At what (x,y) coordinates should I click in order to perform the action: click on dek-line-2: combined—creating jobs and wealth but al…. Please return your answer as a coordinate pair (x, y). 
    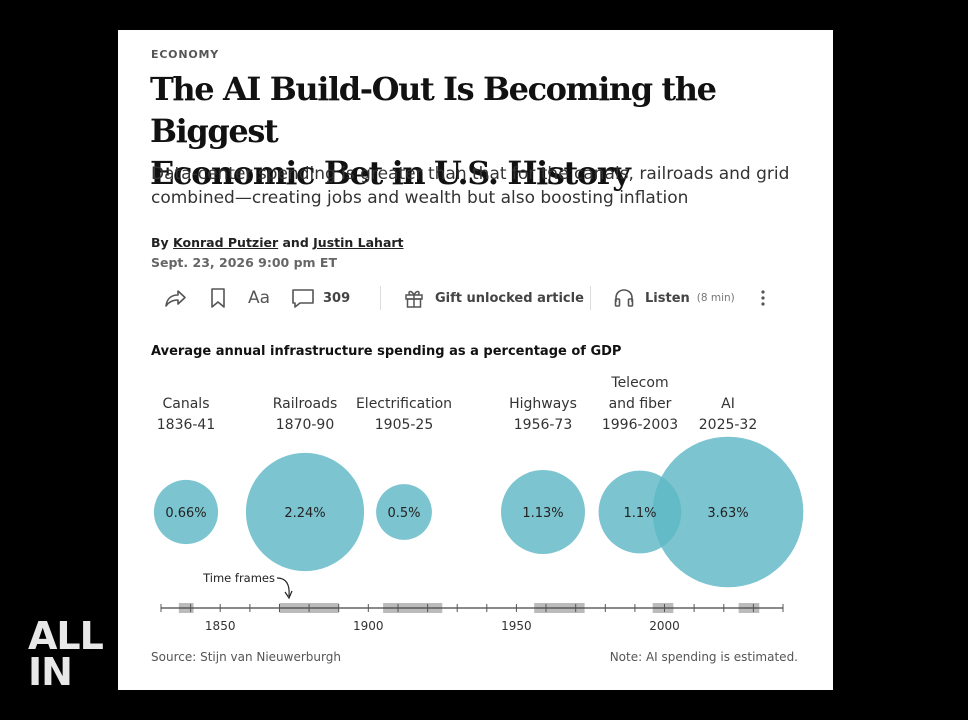
    Looking at the image, I should click on (420, 198).